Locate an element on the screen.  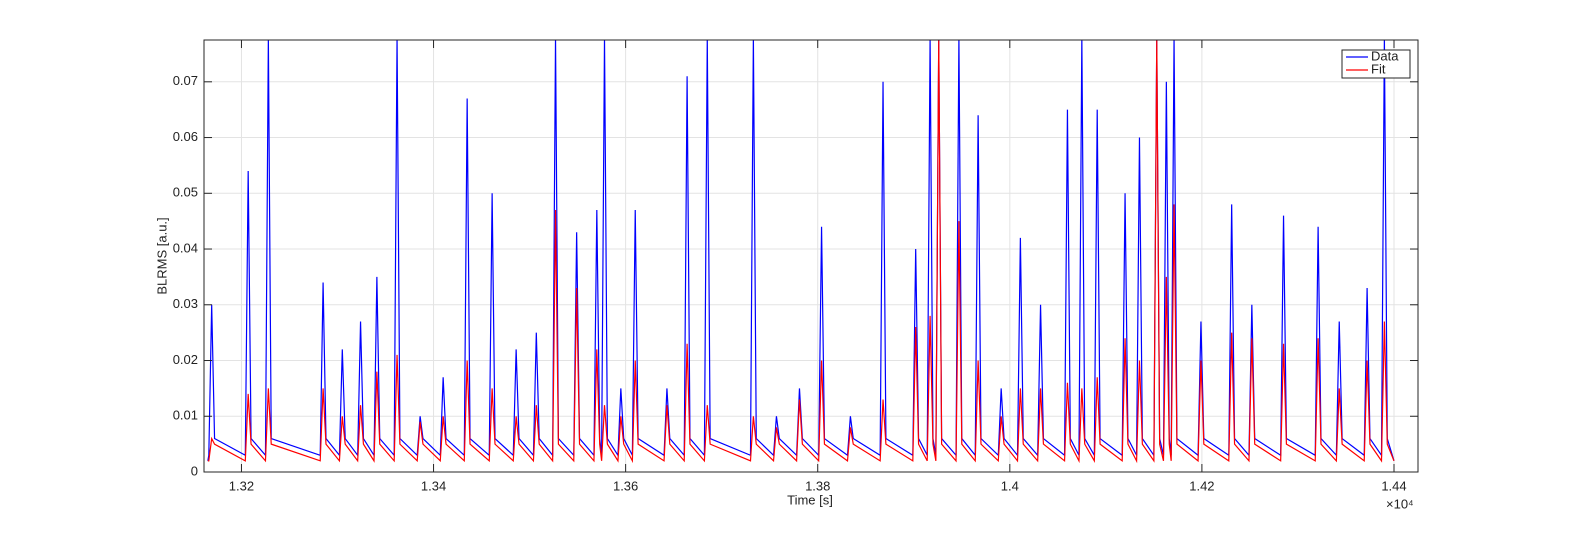
x-tick-label: 1.32 is located at coordinates (241, 485).